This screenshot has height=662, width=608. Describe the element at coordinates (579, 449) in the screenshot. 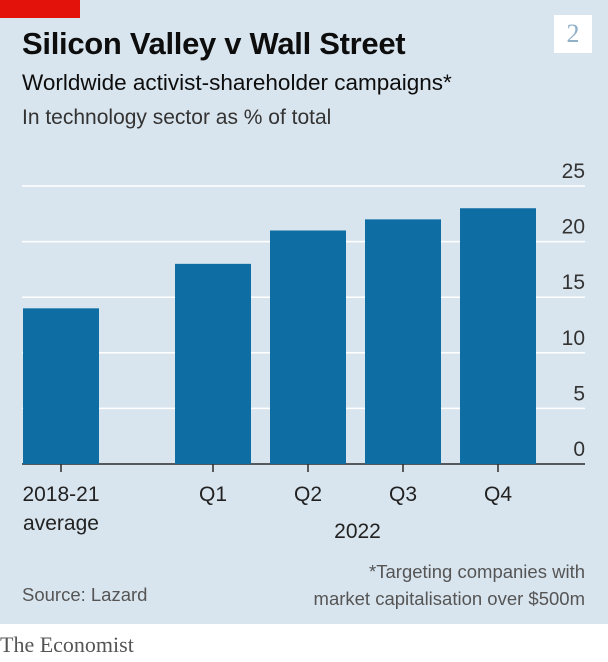

I see `y-tick-label: 0` at that location.